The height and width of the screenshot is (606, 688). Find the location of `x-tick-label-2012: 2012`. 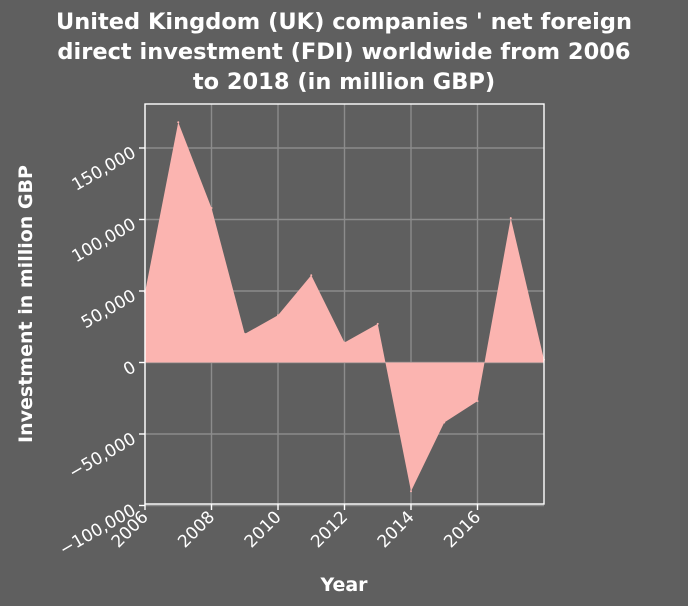

x-tick-label-2012: 2012 is located at coordinates (329, 529).